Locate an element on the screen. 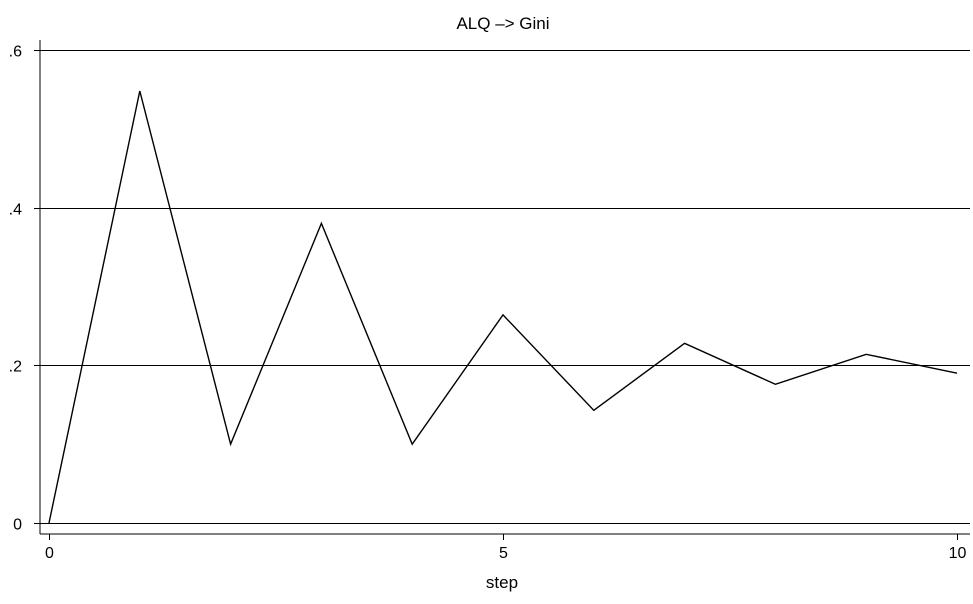  y-axis-ticks: 0 .2 .4 .6 is located at coordinates (24, 289).